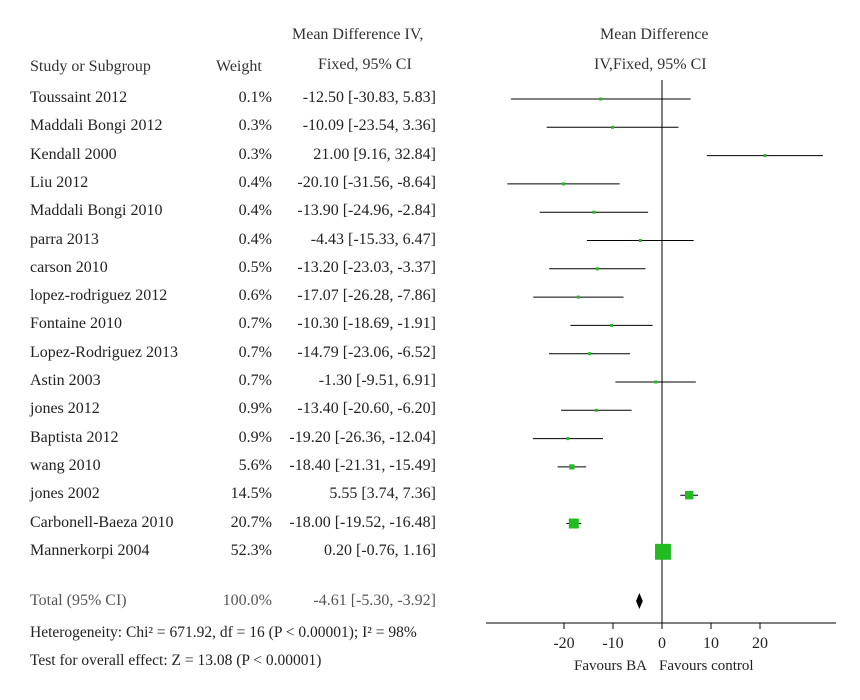  I want to click on study-name: Maddali Bongi 2010, so click(96, 211).